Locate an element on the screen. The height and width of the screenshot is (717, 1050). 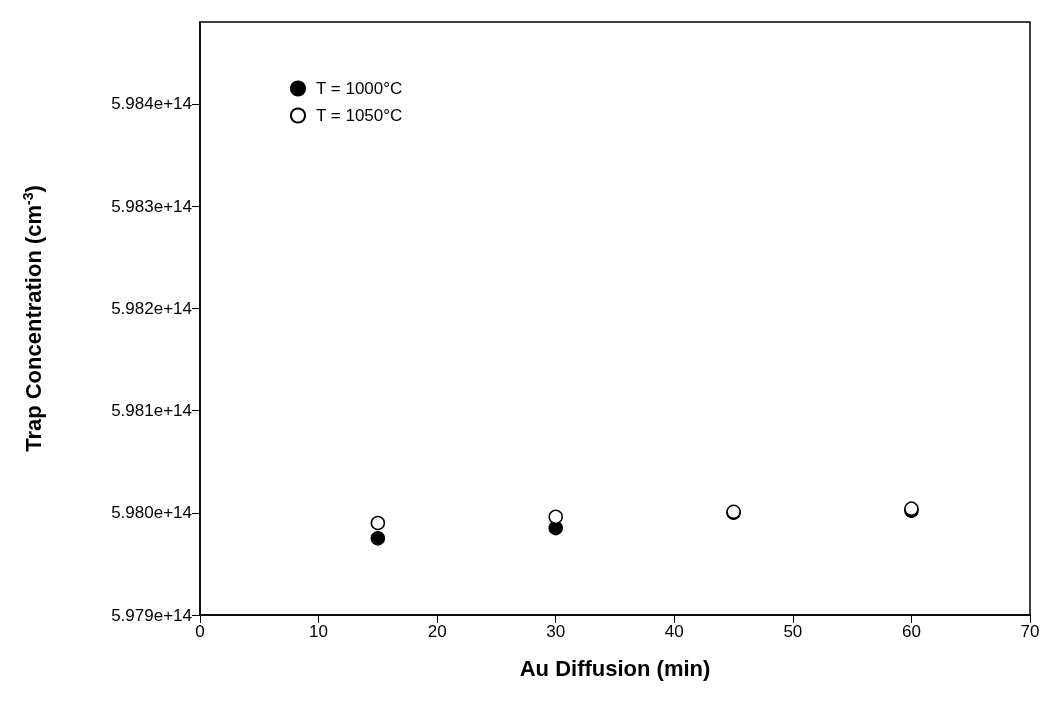
x-tick-label: 0 is located at coordinates (200, 631).